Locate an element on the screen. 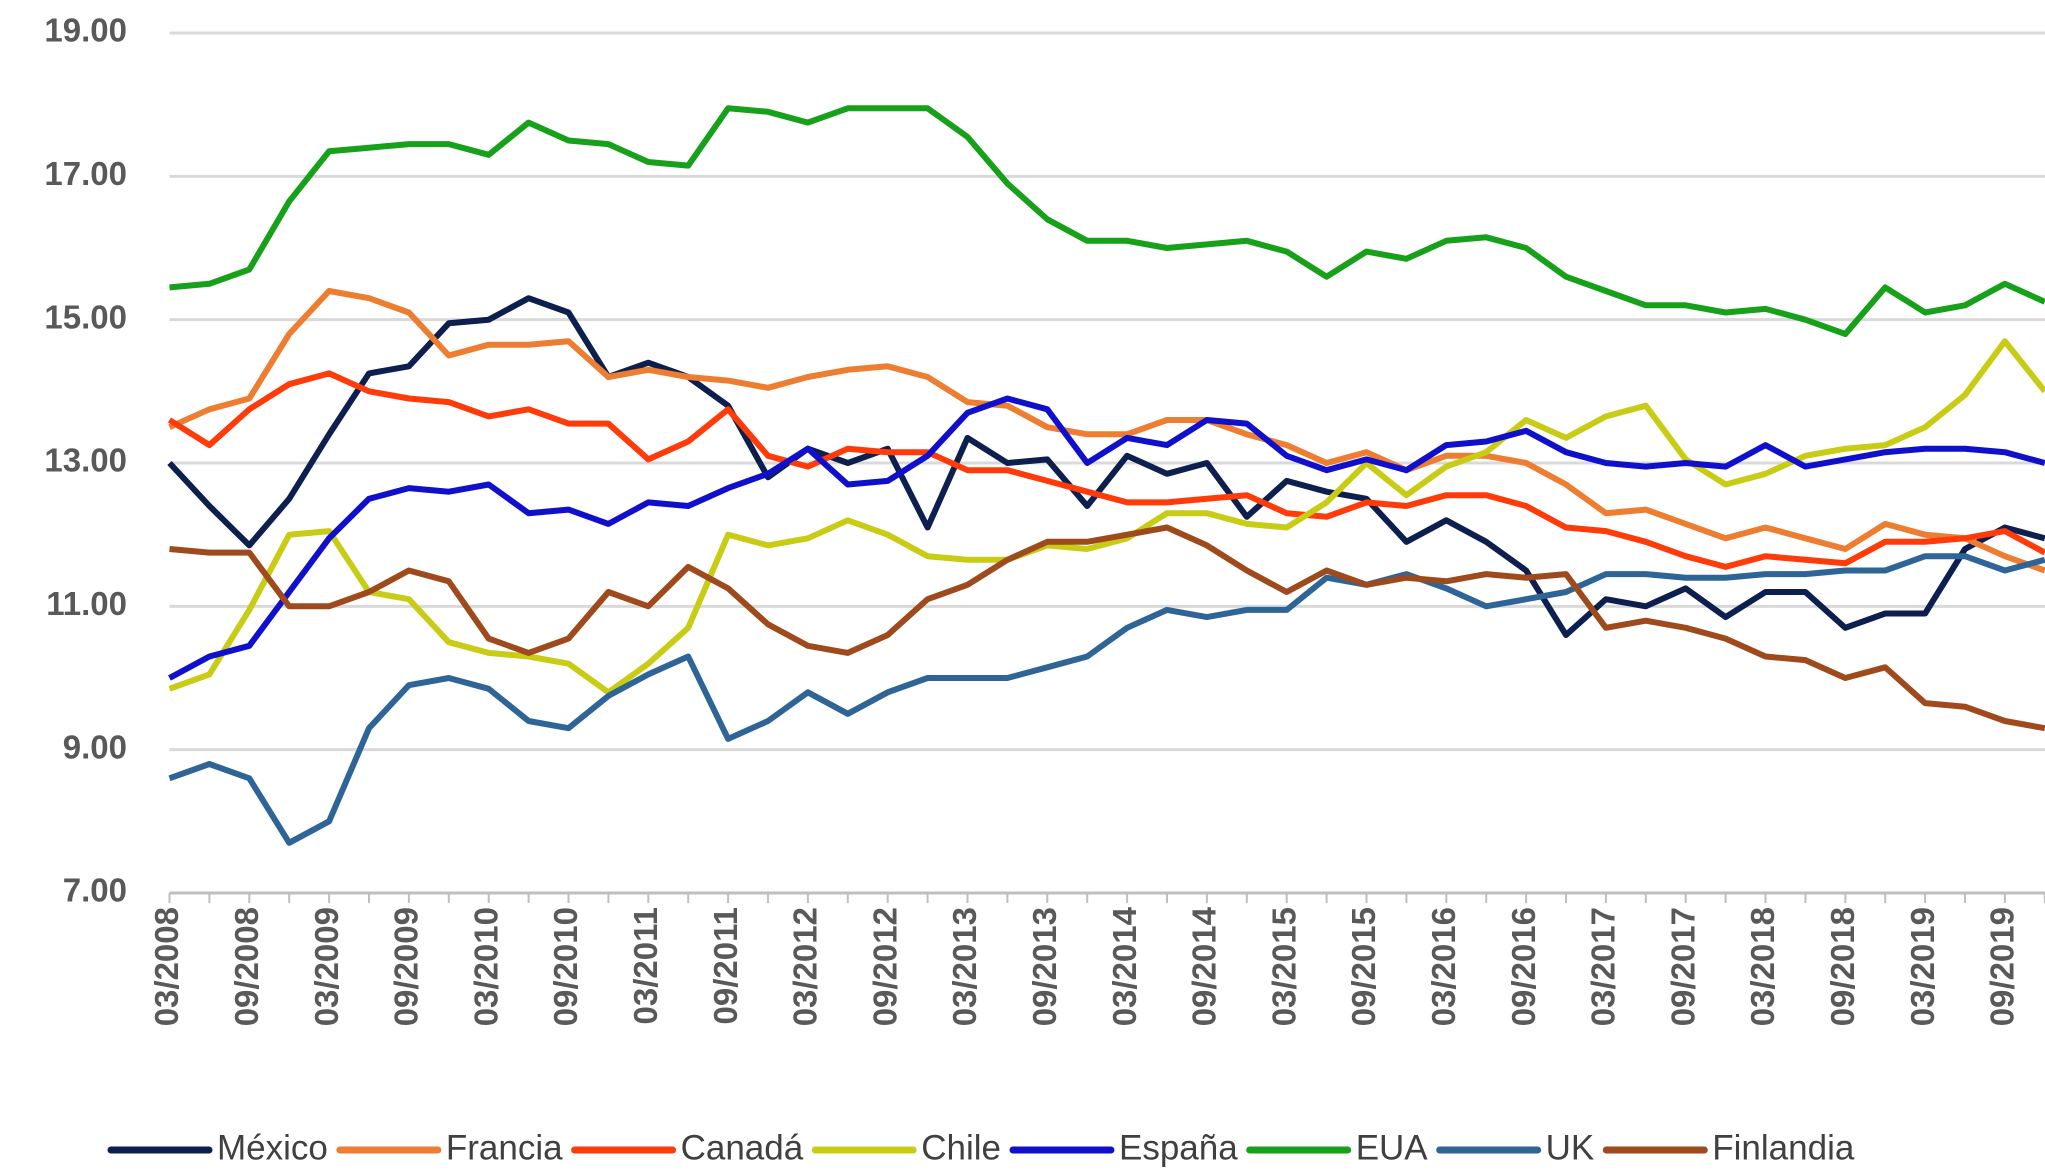 This screenshot has width=2045, height=1172. x-tick-label: 09/2018 is located at coordinates (1842, 966).